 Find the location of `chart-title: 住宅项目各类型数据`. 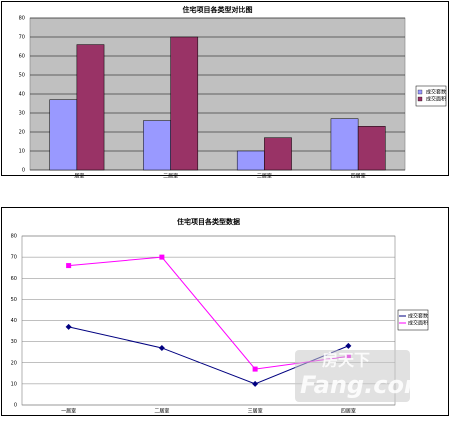

chart-title: 住宅项目各类型数据 is located at coordinates (208, 221).